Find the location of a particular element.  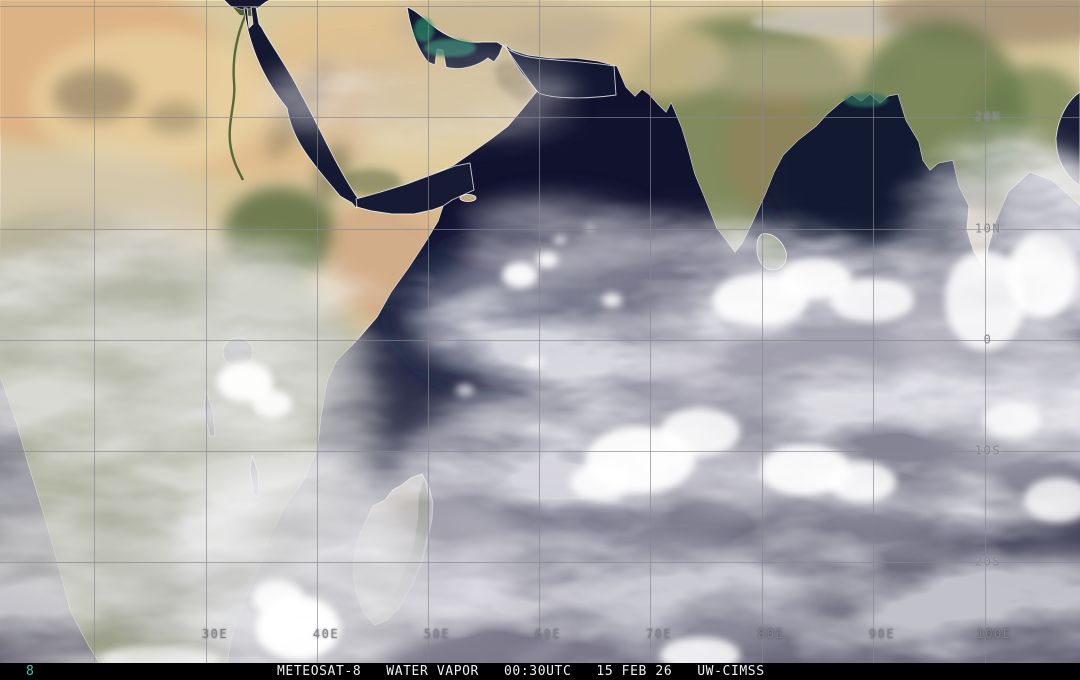

footer-field: 15 FEB 26 is located at coordinates (634, 671).